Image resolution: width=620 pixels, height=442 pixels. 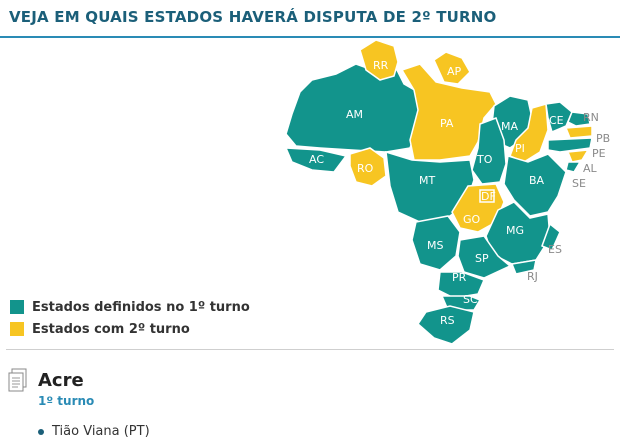 I want to click on legend-first-round-label: Estados definidos no 1º turno, so click(x=141, y=307).